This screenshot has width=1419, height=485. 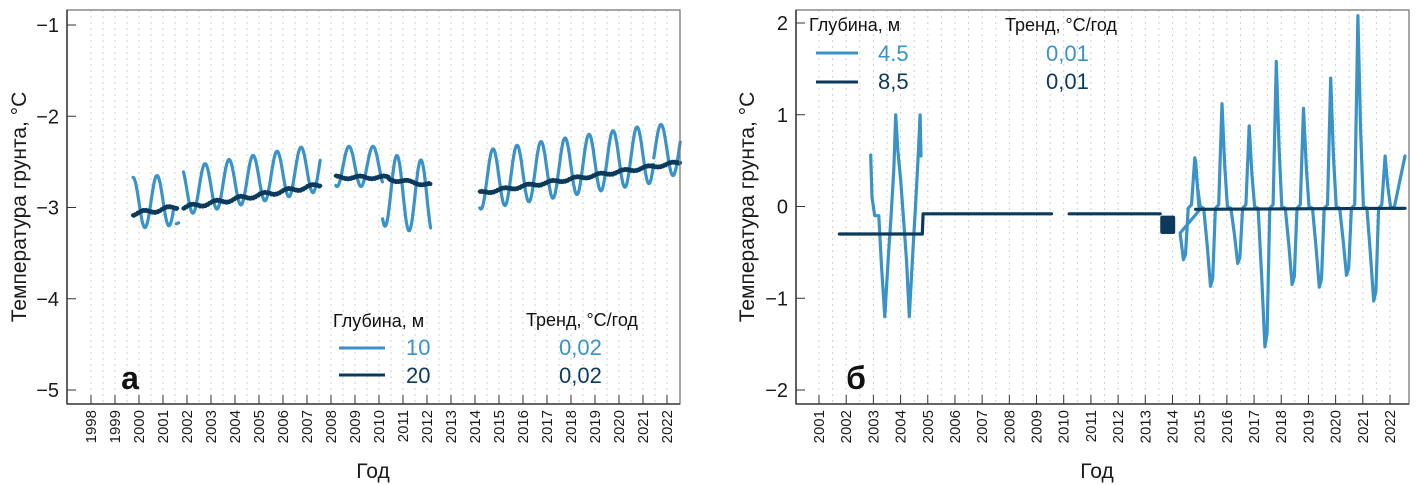 I want to click on panel-a-series, so click(x=406, y=177).